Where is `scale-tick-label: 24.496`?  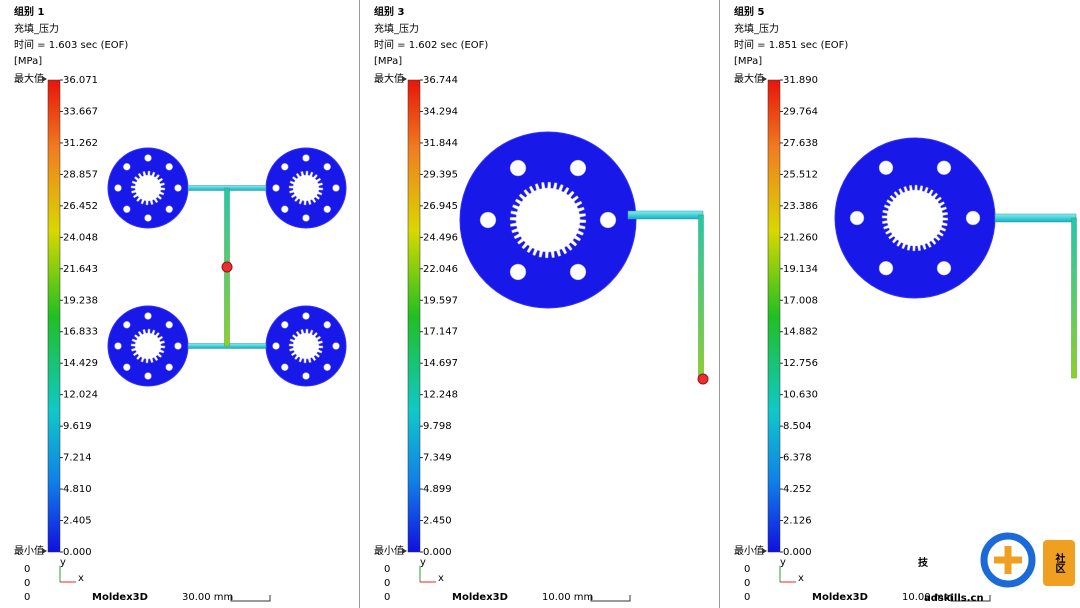 scale-tick-label: 24.496 is located at coordinates (440, 237).